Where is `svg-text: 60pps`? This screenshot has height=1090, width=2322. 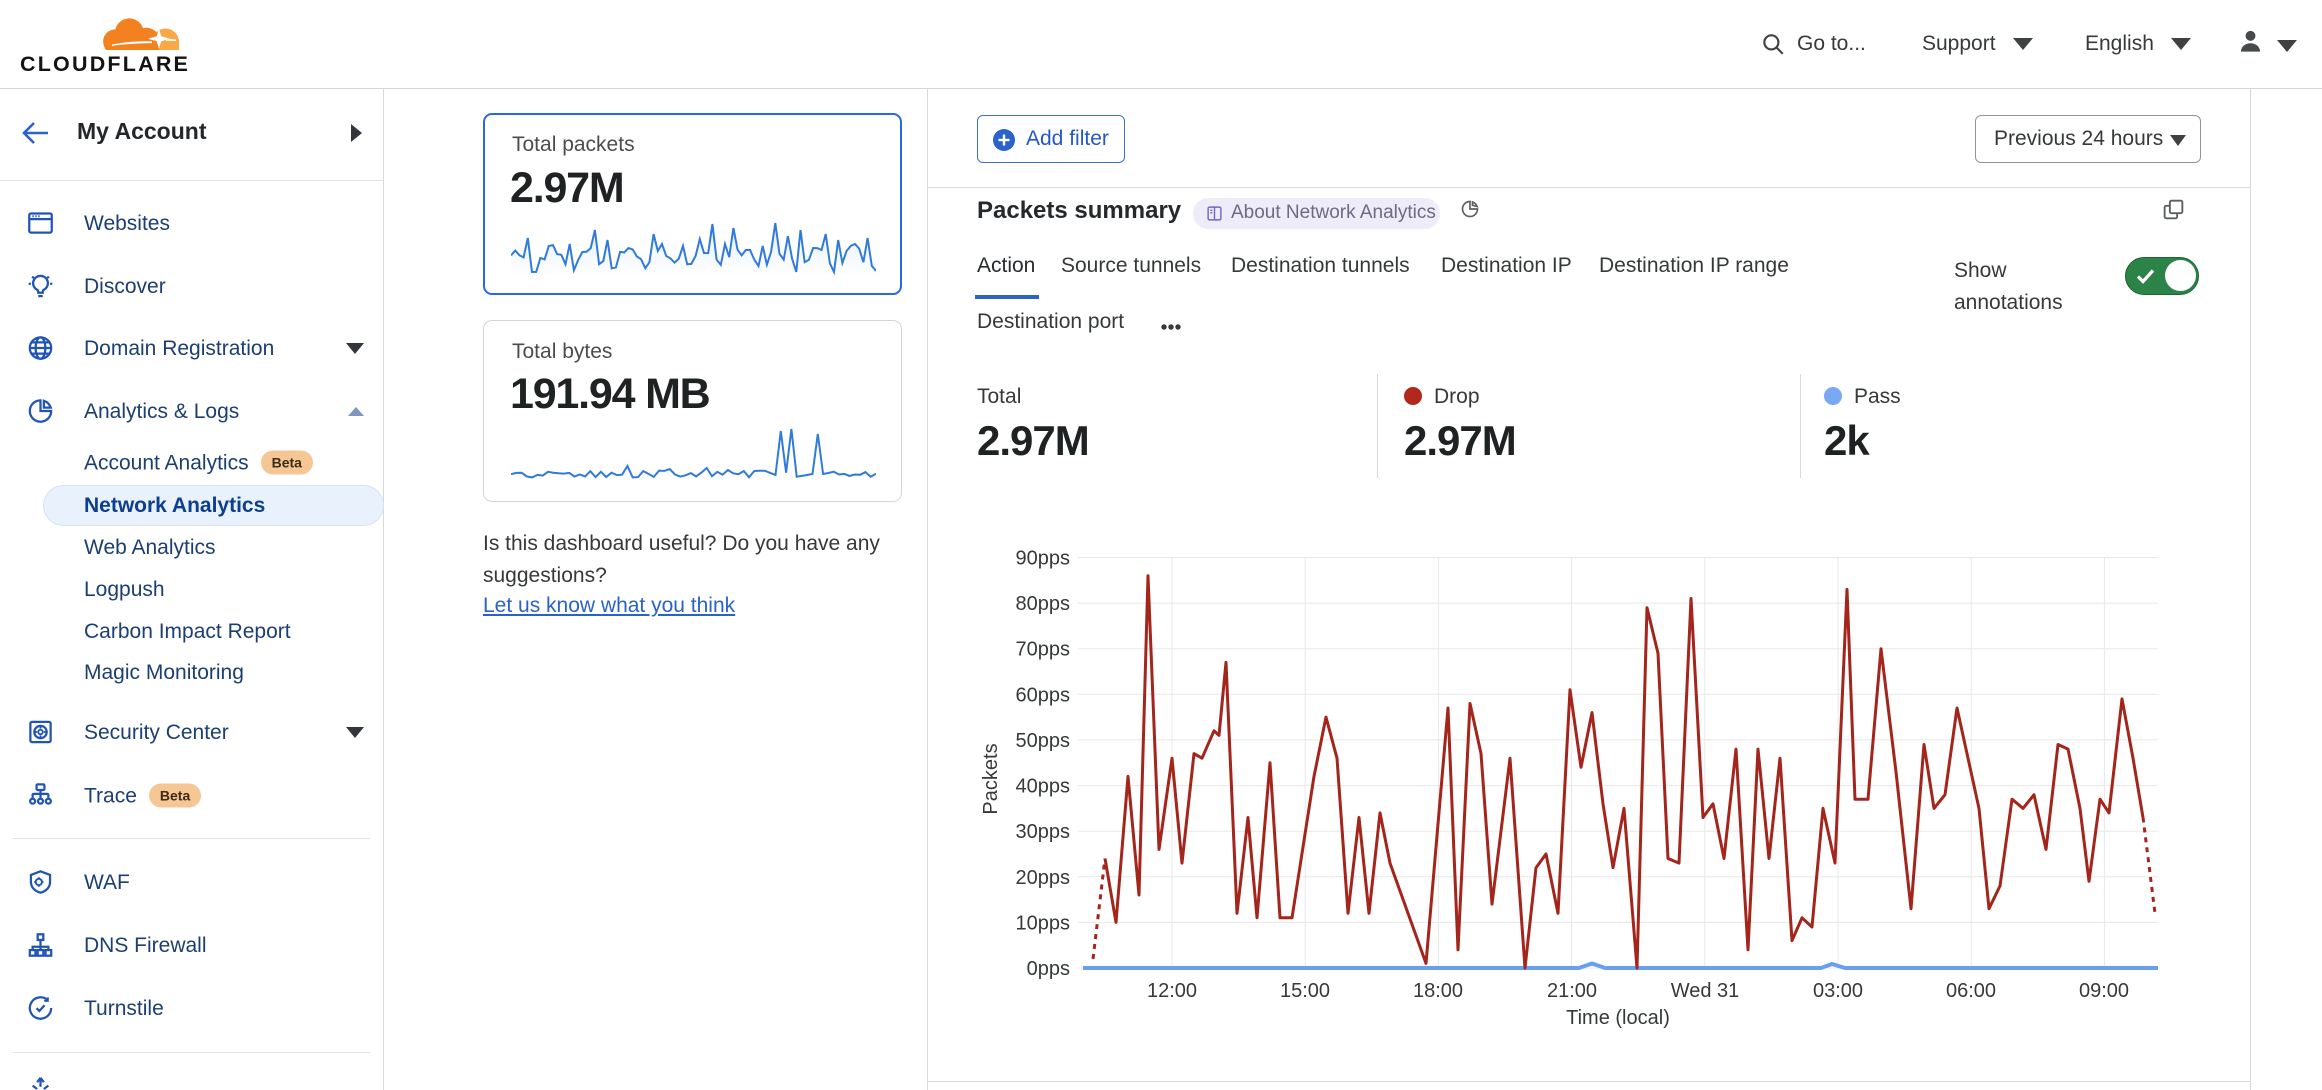
svg-text: 60pps is located at coordinates (1043, 695).